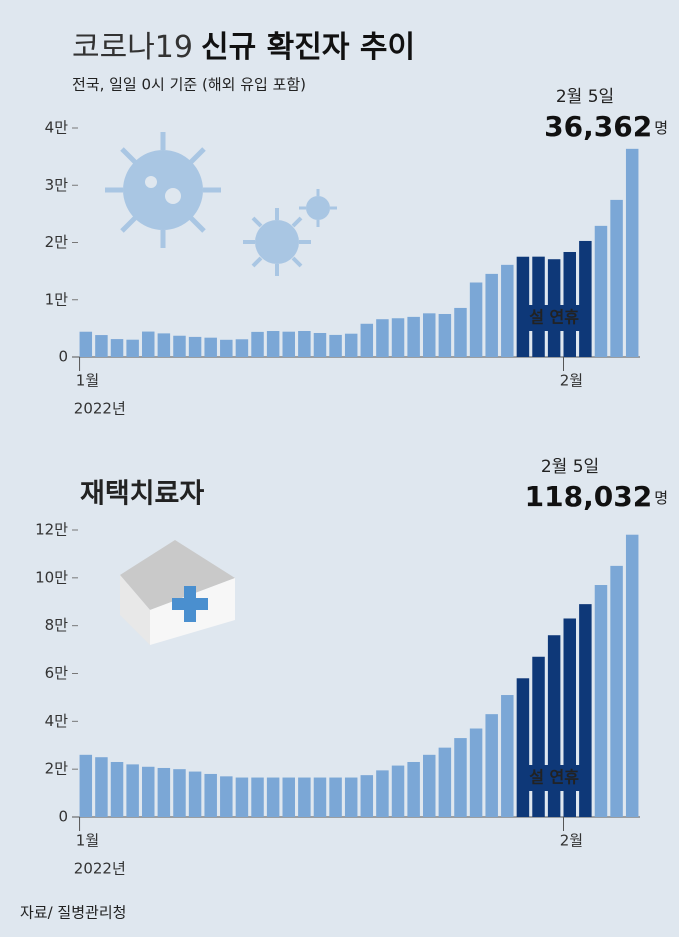 This screenshot has height=937, width=679. I want to click on annotation-value: 36,362 명, so click(606, 126).